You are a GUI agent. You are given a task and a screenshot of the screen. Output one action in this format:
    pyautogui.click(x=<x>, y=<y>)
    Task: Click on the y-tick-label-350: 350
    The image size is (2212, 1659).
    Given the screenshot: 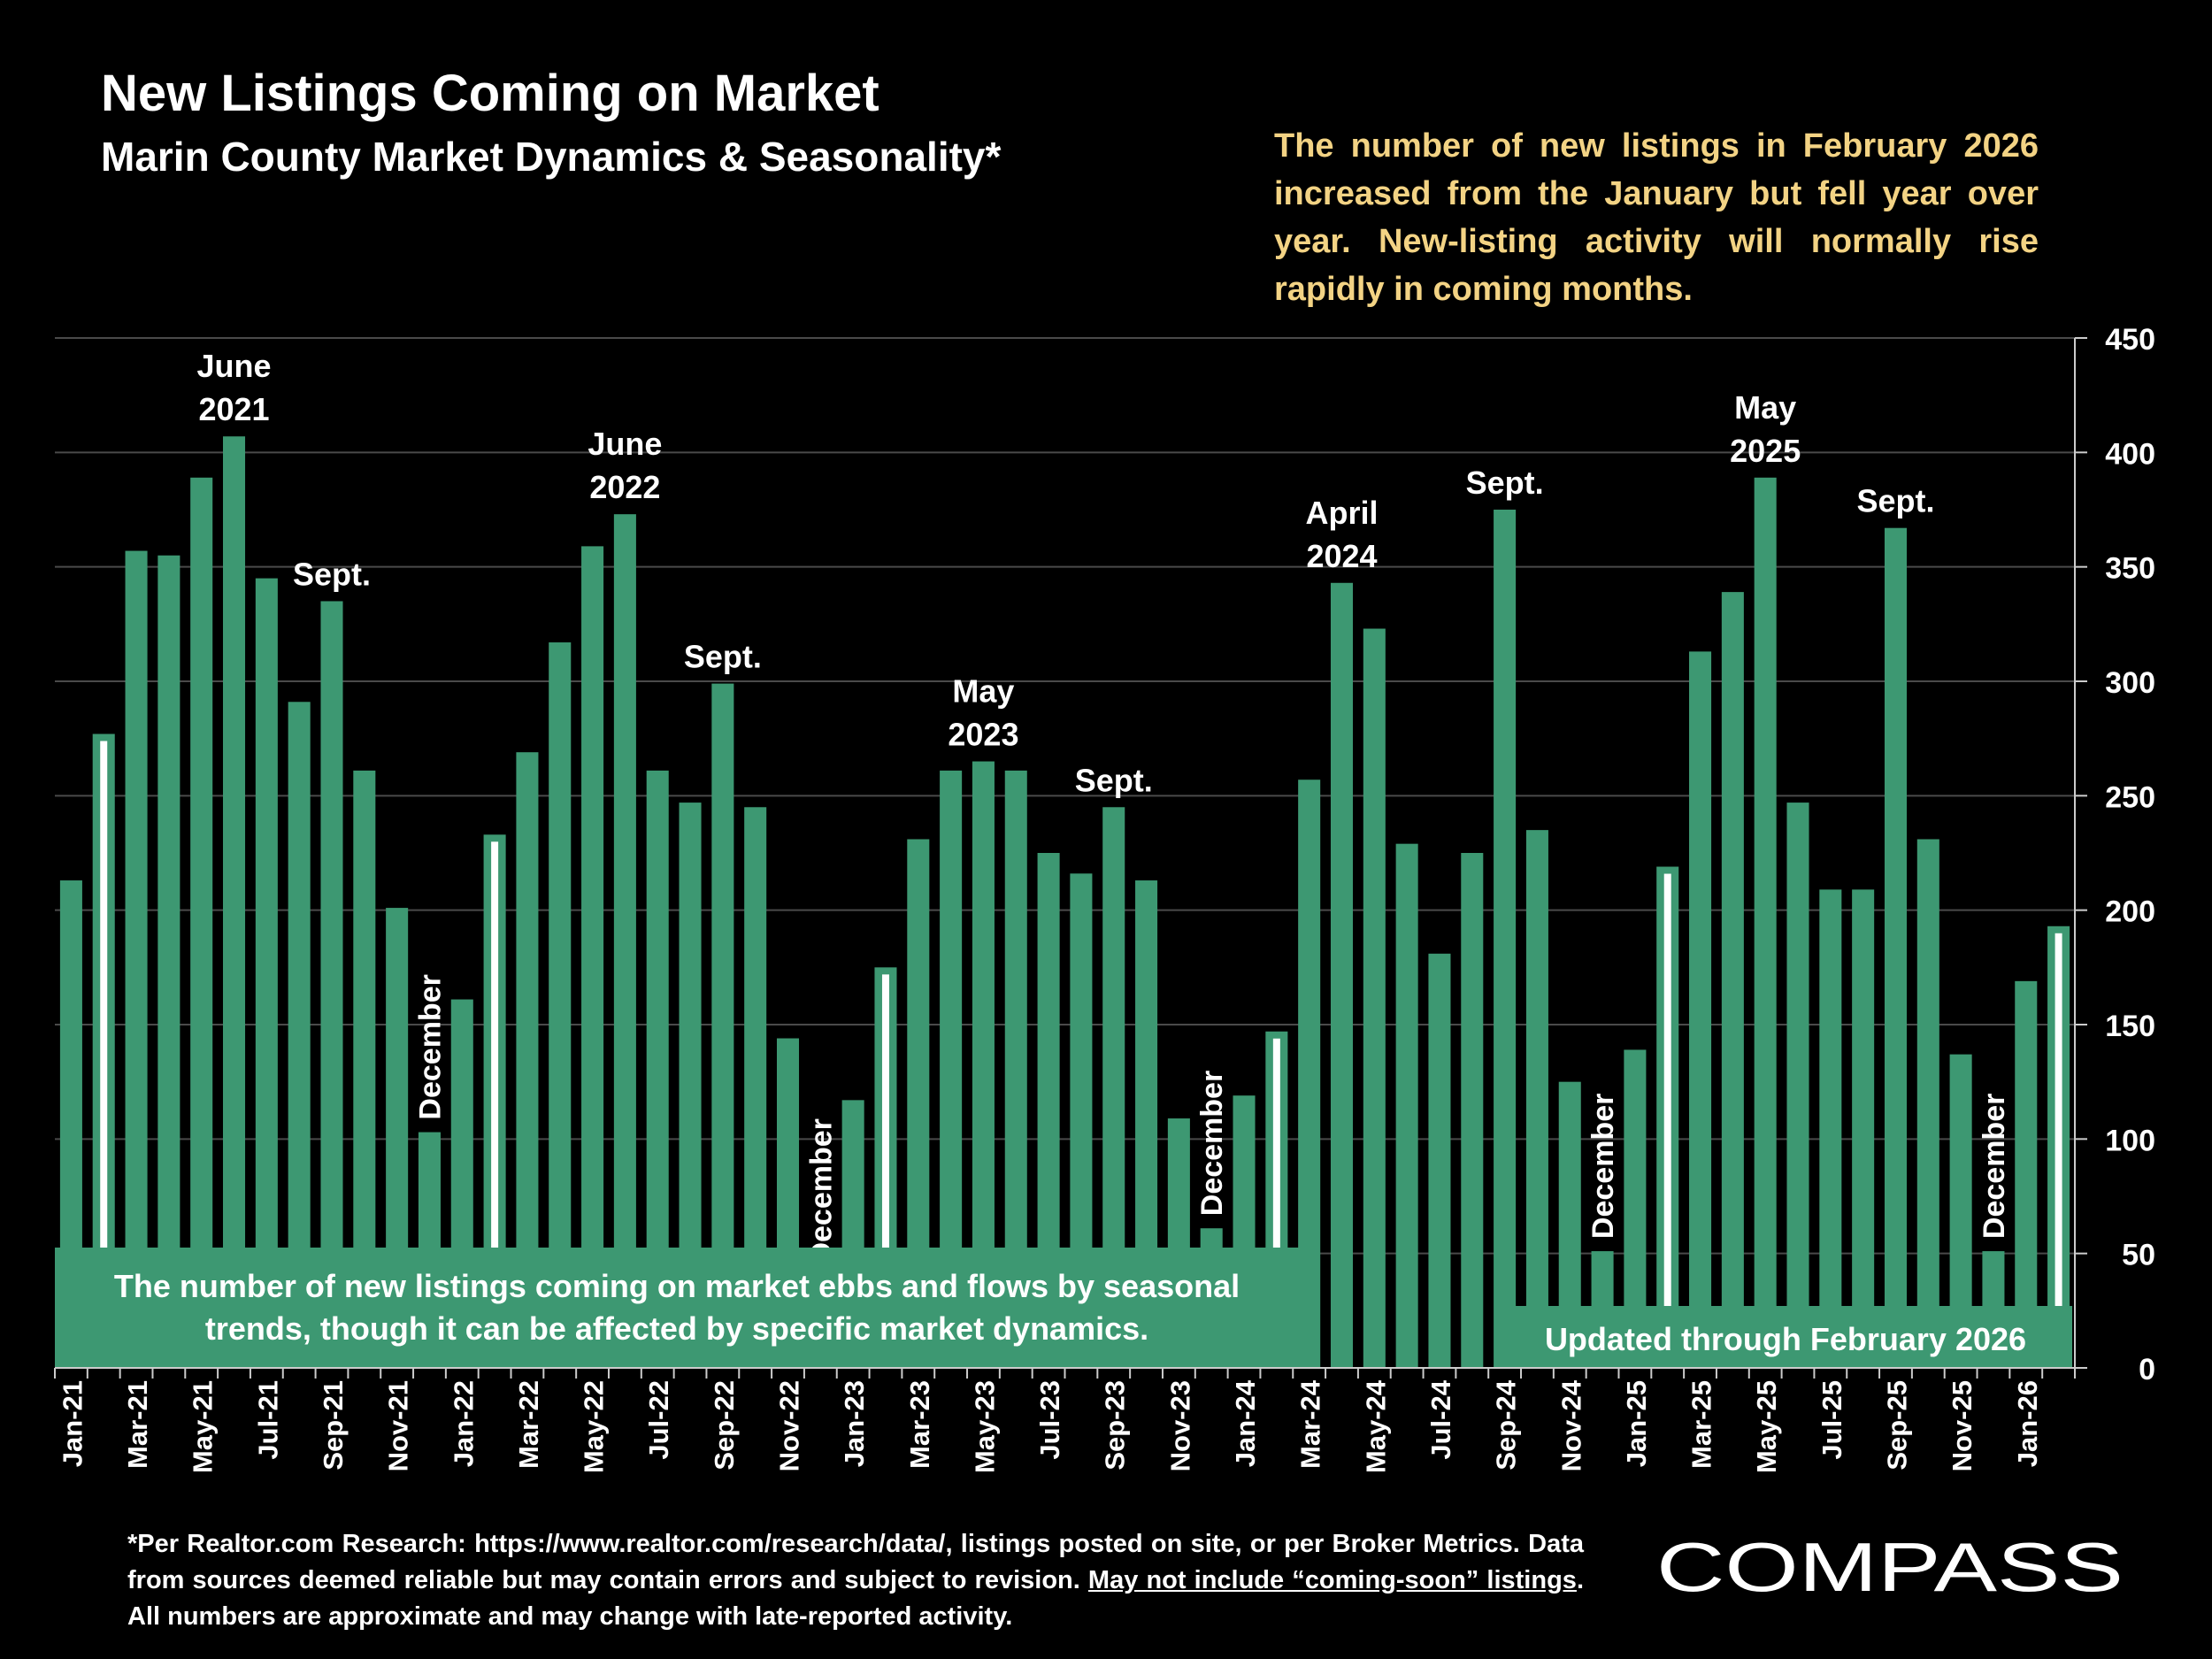 What is the action you would take?
    pyautogui.click(x=2130, y=569)
    